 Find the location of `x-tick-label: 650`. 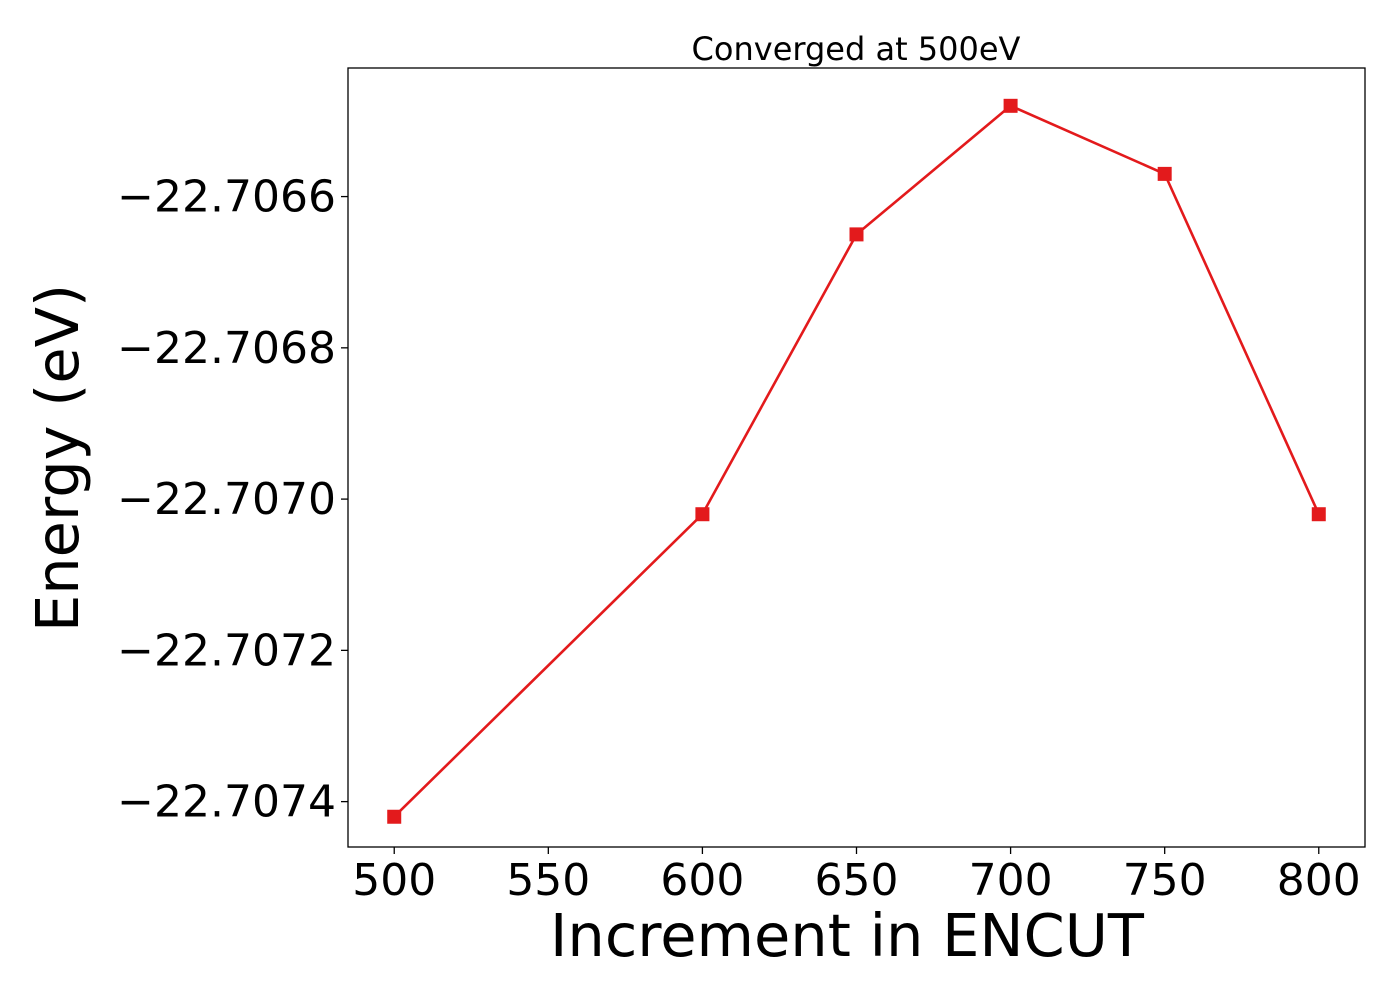

x-tick-label: 650 is located at coordinates (857, 880).